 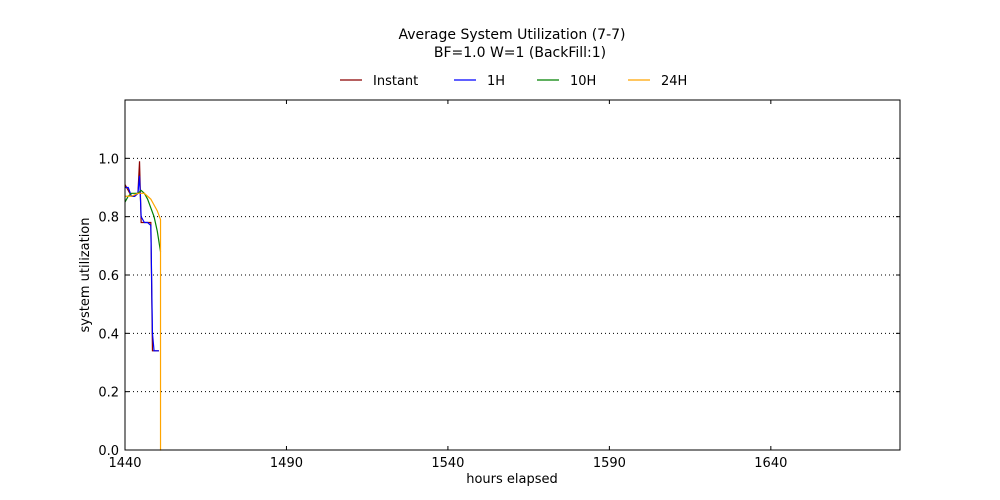 What do you see at coordinates (108, 276) in the screenshot?
I see `y-tick-label: 0.6` at bounding box center [108, 276].